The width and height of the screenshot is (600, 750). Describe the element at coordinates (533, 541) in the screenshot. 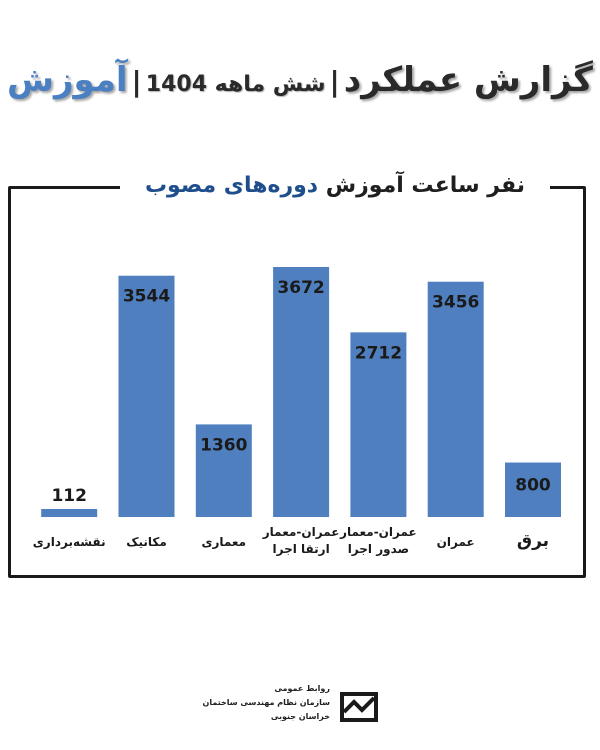

I see `category-label-1: برق` at that location.